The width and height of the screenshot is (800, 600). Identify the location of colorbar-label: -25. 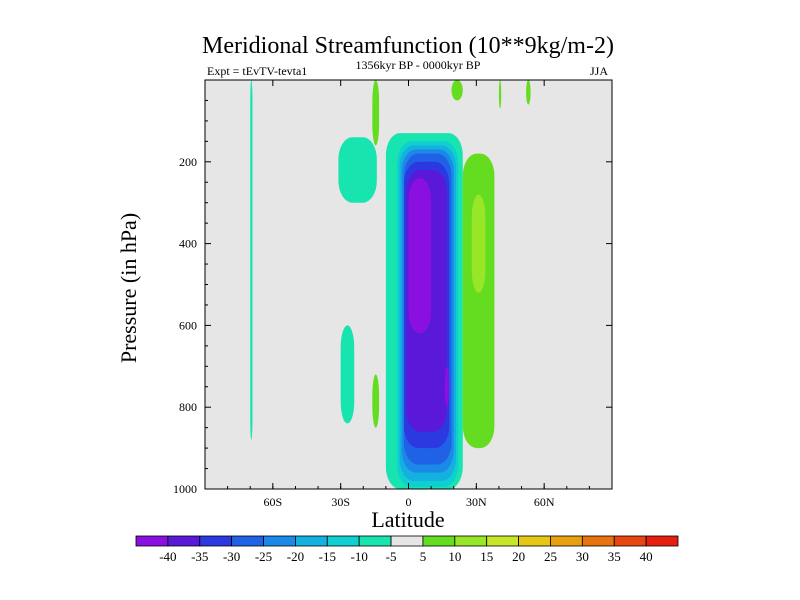
(263, 556).